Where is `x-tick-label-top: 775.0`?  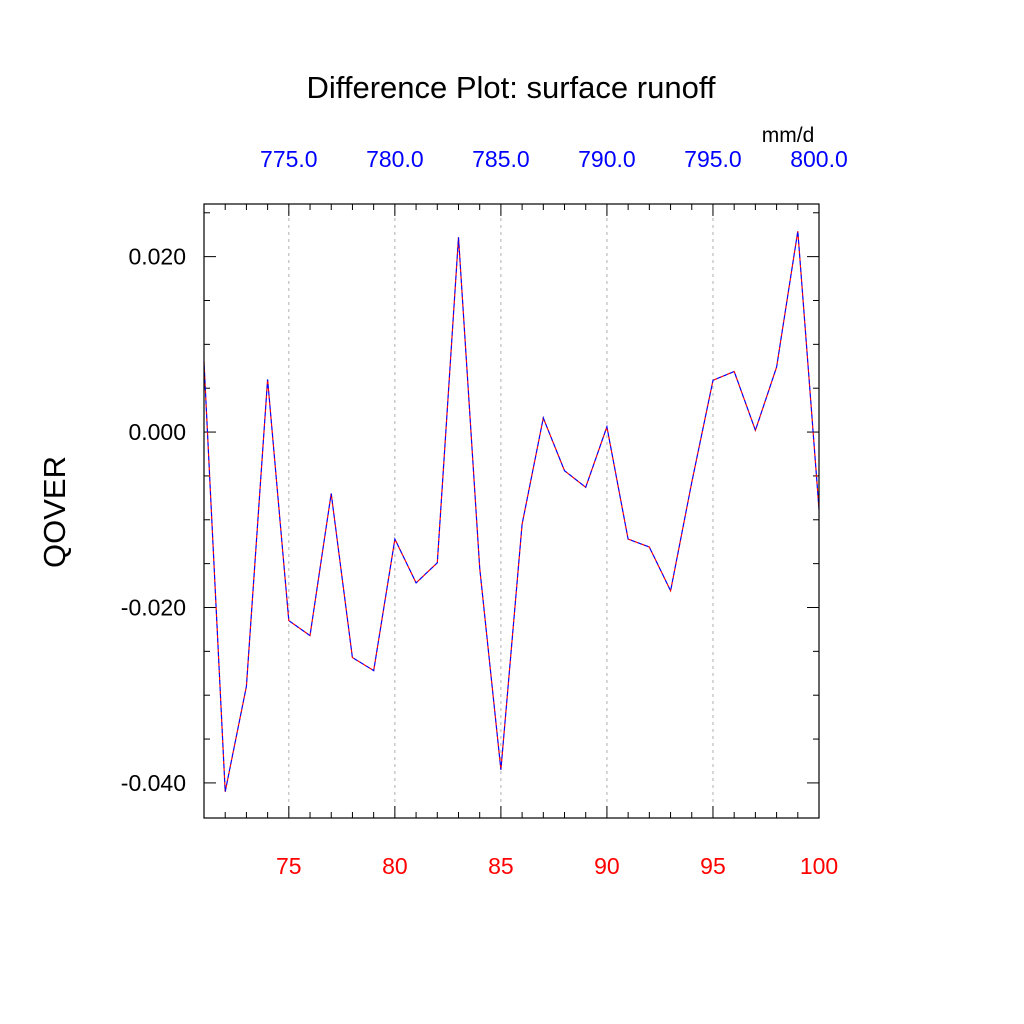
x-tick-label-top: 775.0 is located at coordinates (289, 159).